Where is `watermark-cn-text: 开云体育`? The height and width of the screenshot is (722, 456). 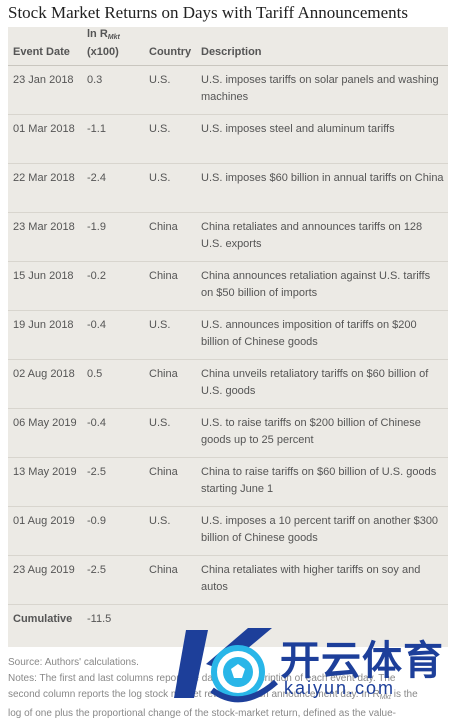
watermark-cn-text: 开云体育 is located at coordinates (362, 661).